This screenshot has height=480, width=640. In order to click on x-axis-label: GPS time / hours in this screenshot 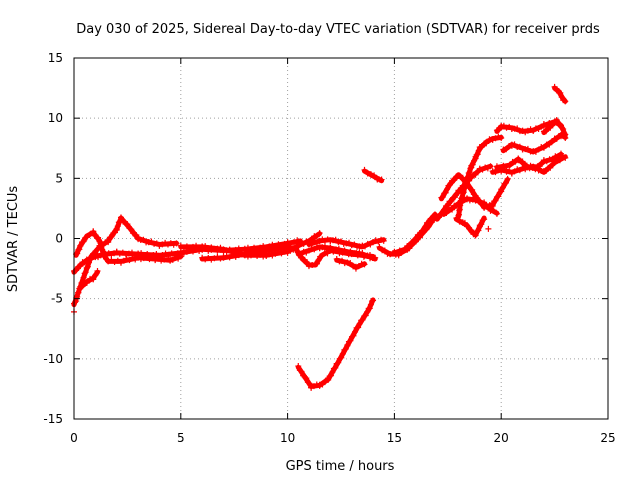, I will do `click(340, 466)`.